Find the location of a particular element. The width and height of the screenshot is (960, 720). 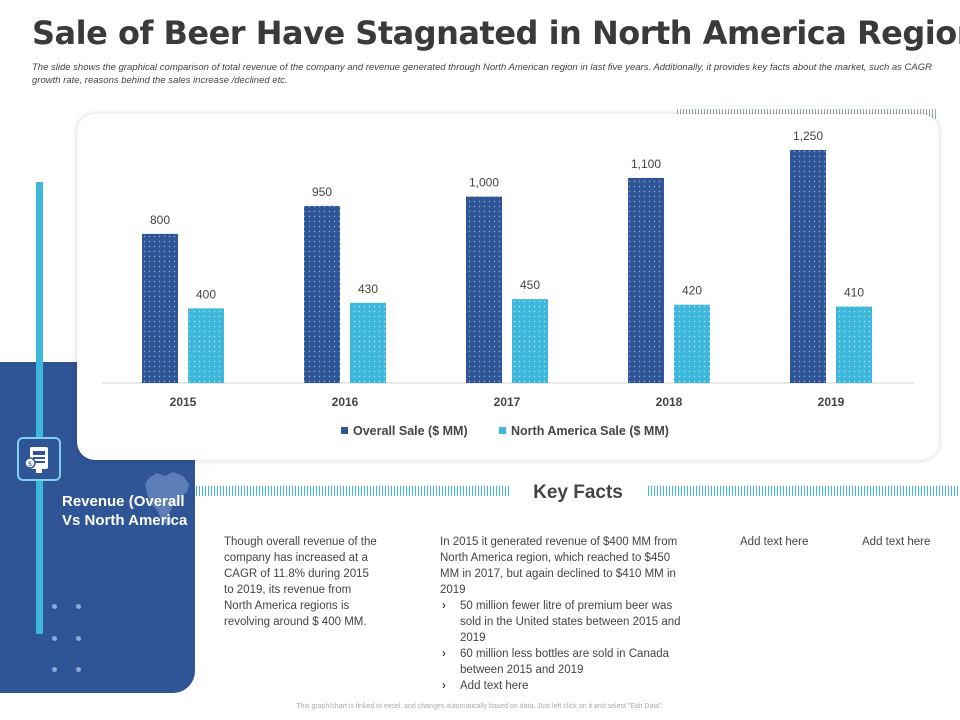

data-label: 1,250 is located at coordinates (808, 136).